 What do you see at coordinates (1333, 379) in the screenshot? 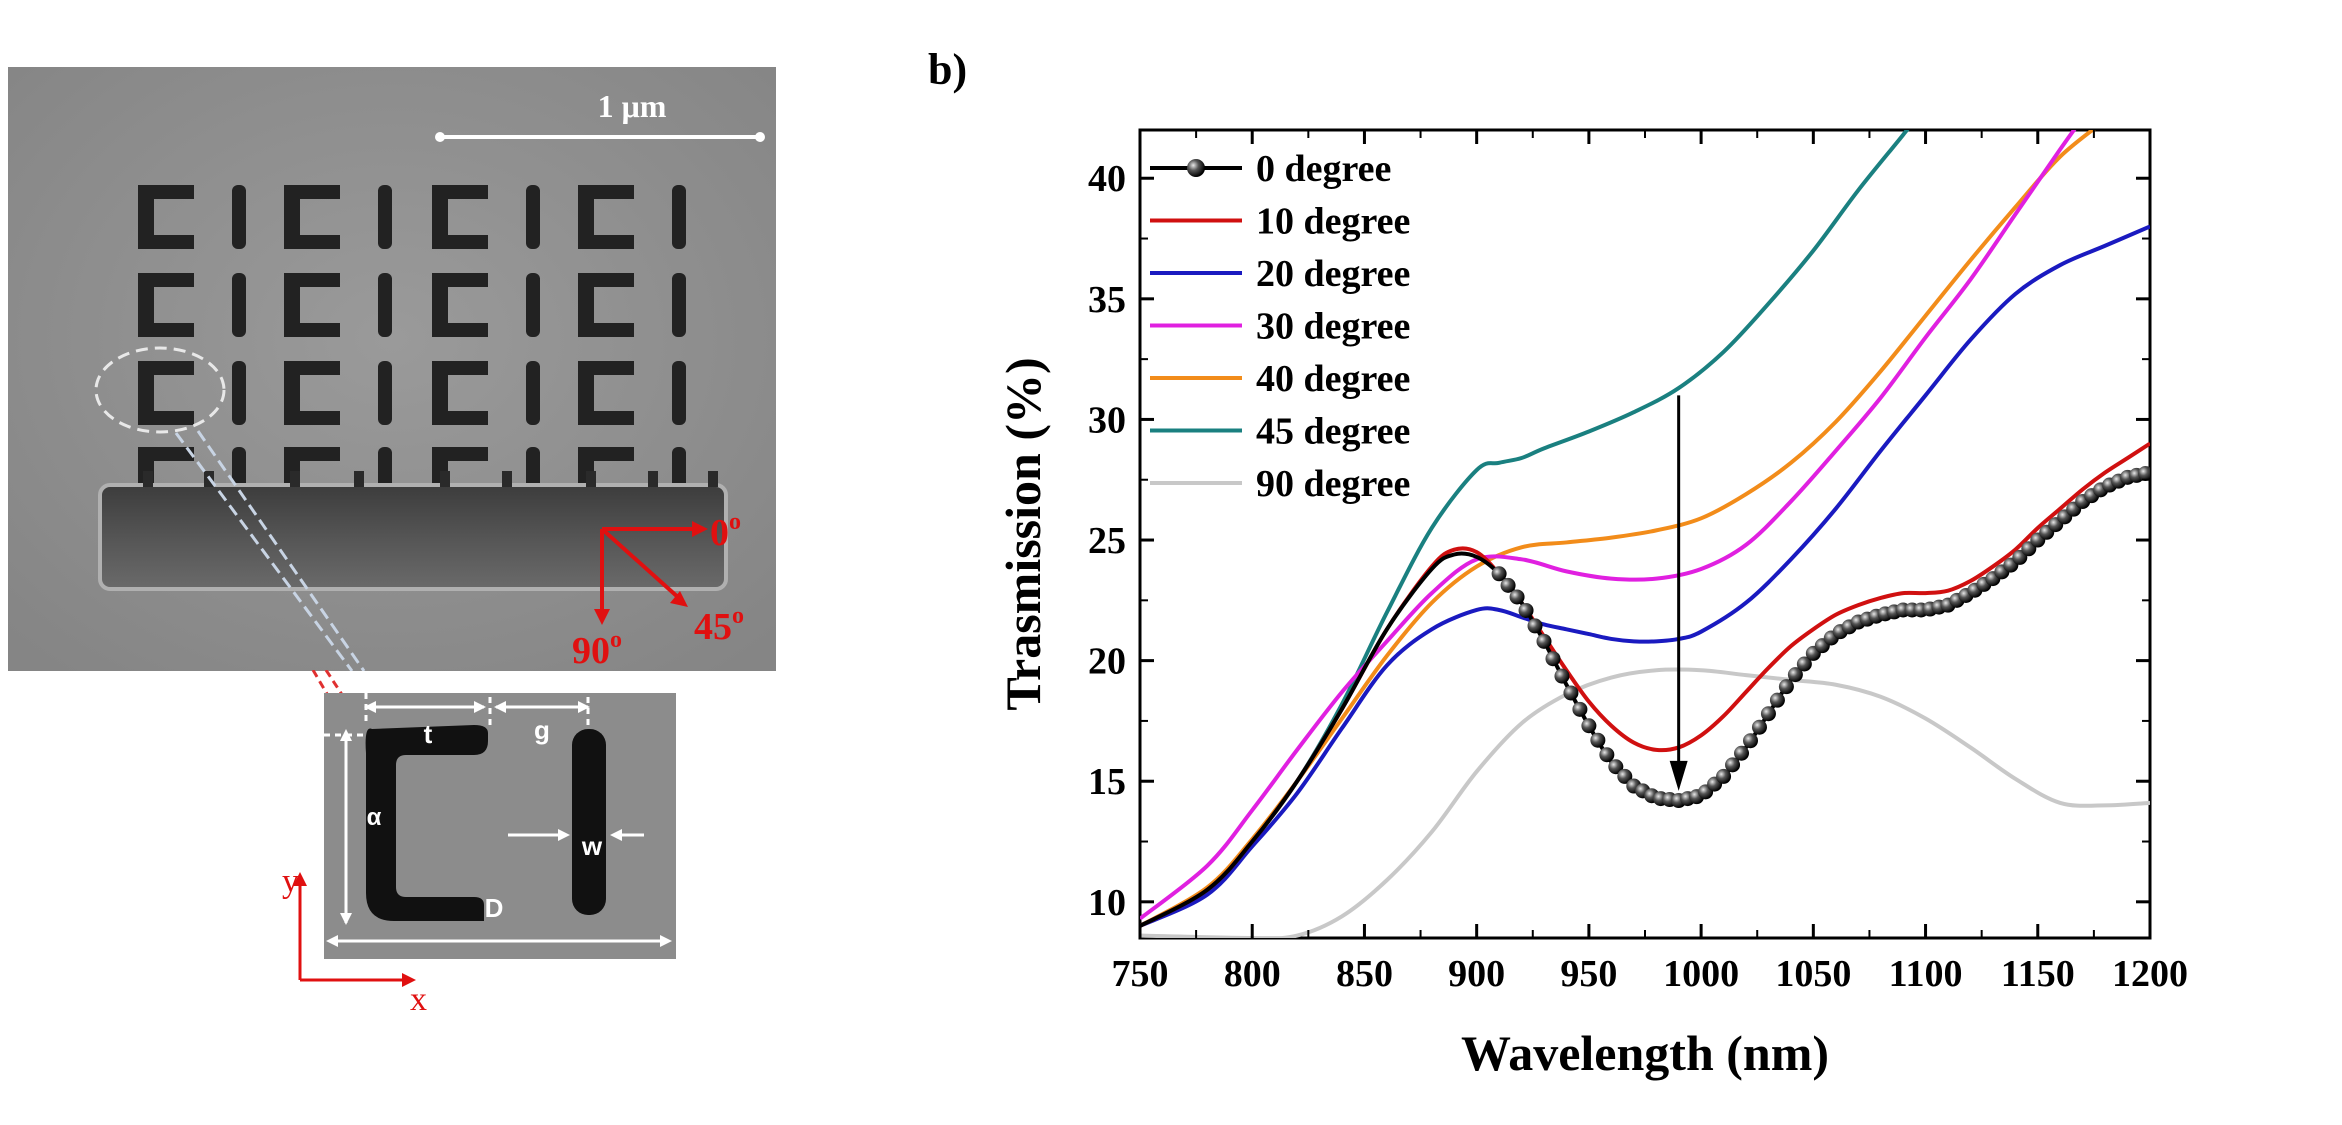
I see `legend-label: 40 degree` at bounding box center [1333, 379].